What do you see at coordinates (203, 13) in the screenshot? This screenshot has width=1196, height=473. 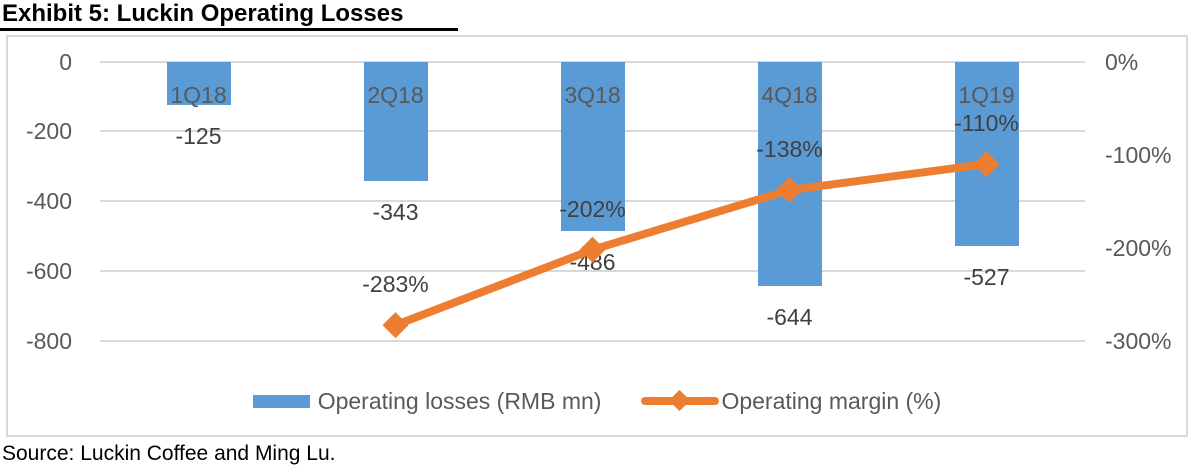 I see `page-title: Exhibit 5: Luckin Operating Losses` at bounding box center [203, 13].